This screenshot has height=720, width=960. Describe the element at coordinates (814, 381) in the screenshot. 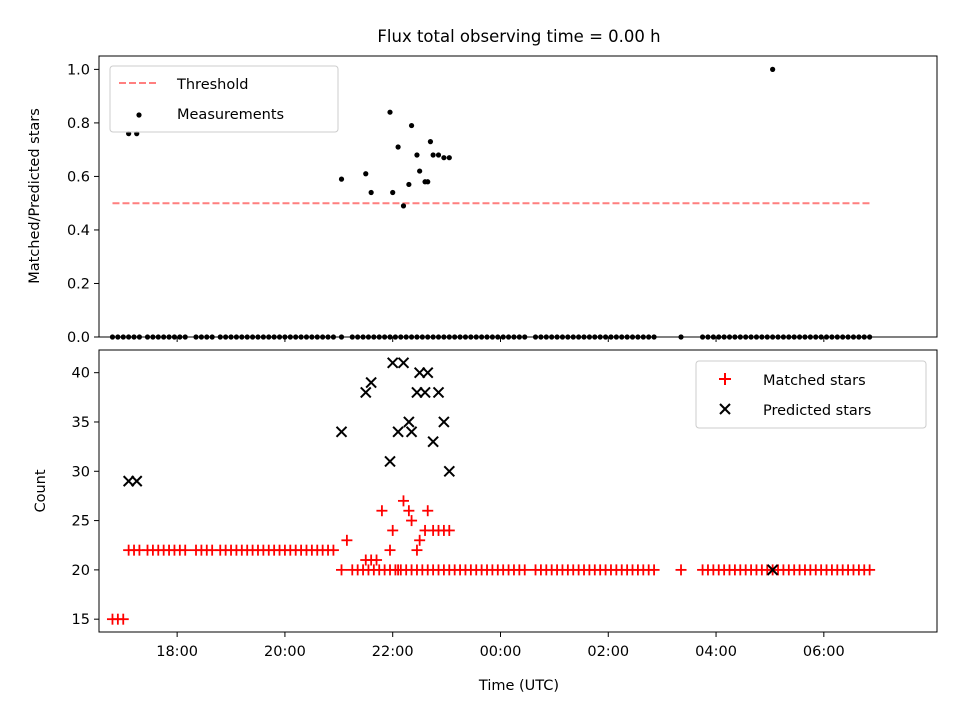

I see `matched-legend-label: Matched stars` at that location.